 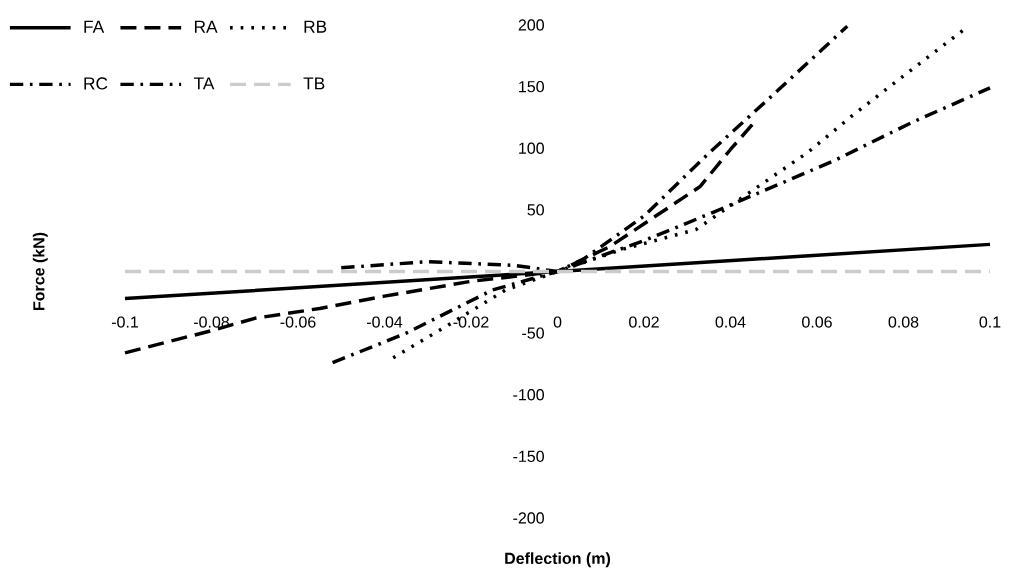 What do you see at coordinates (528, 456) in the screenshot?
I see `y-tick-label: -150` at bounding box center [528, 456].